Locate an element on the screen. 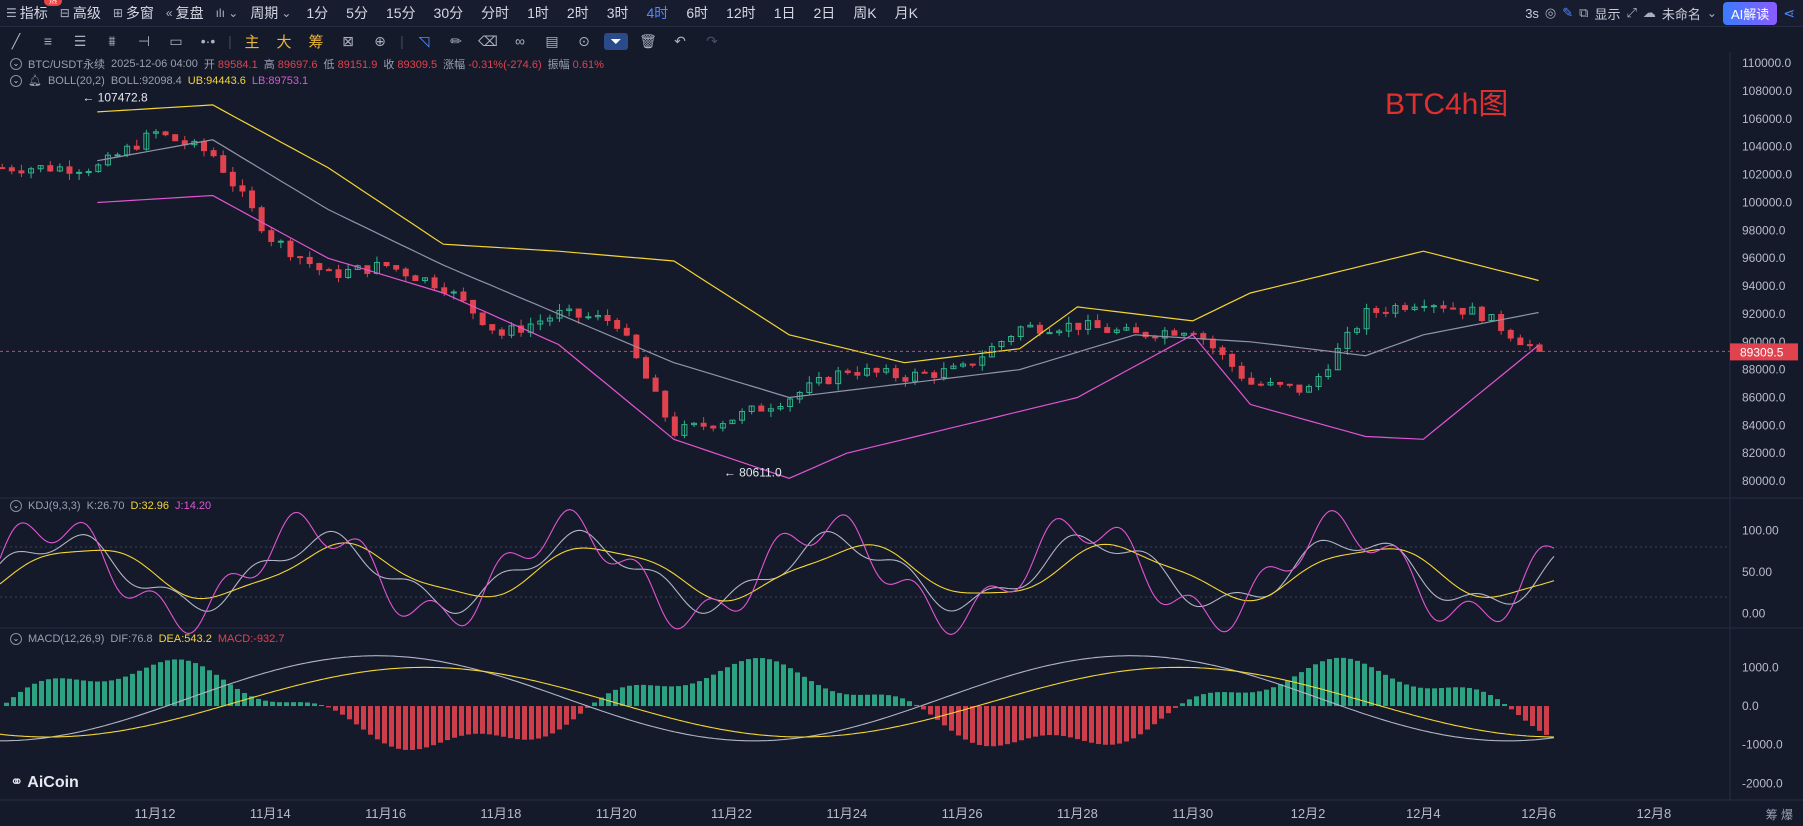 The width and height of the screenshot is (1803, 826). fib-tool-icon: ☰ is located at coordinates (80, 40).